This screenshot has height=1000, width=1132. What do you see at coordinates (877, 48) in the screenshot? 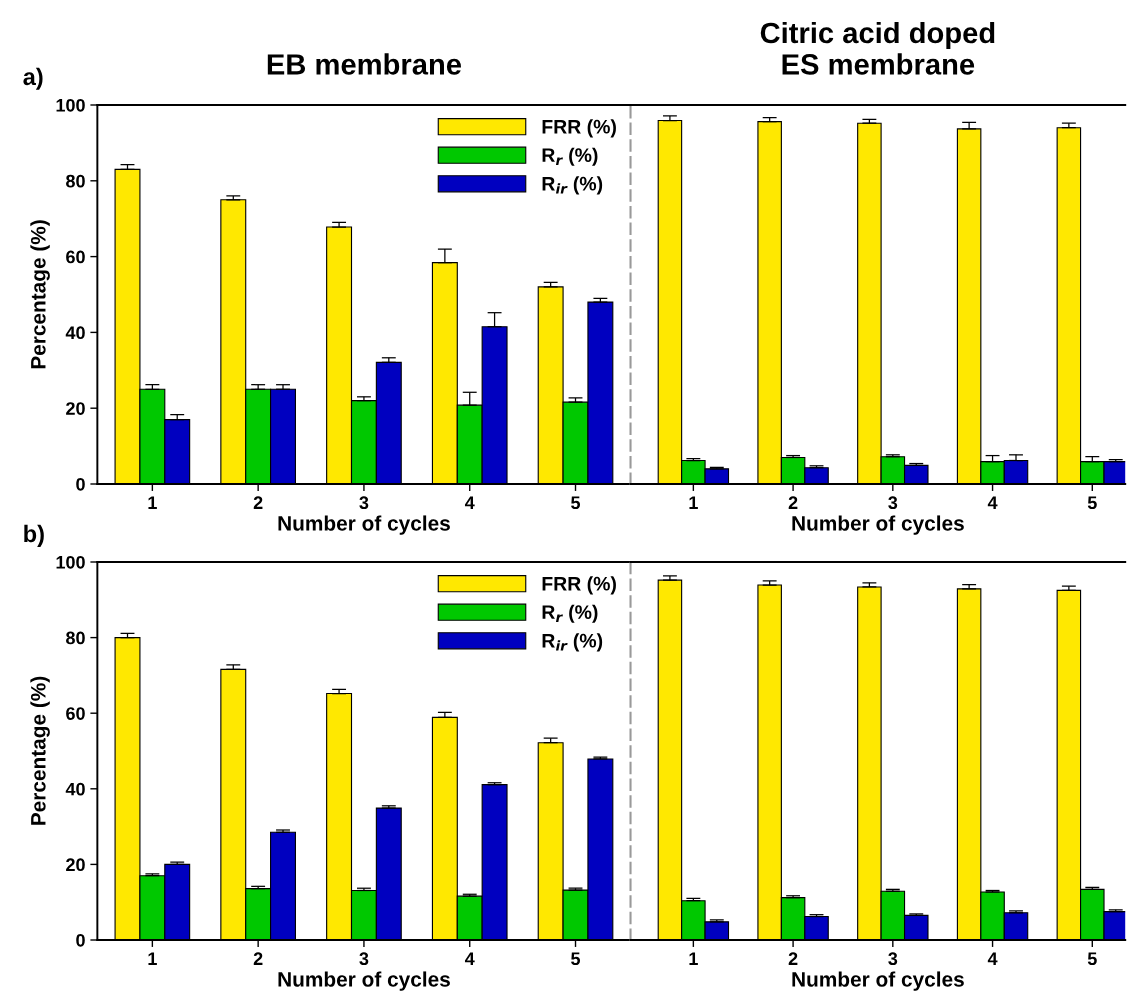
I see `chart-title: Citric acid doped ES membrane` at bounding box center [877, 48].